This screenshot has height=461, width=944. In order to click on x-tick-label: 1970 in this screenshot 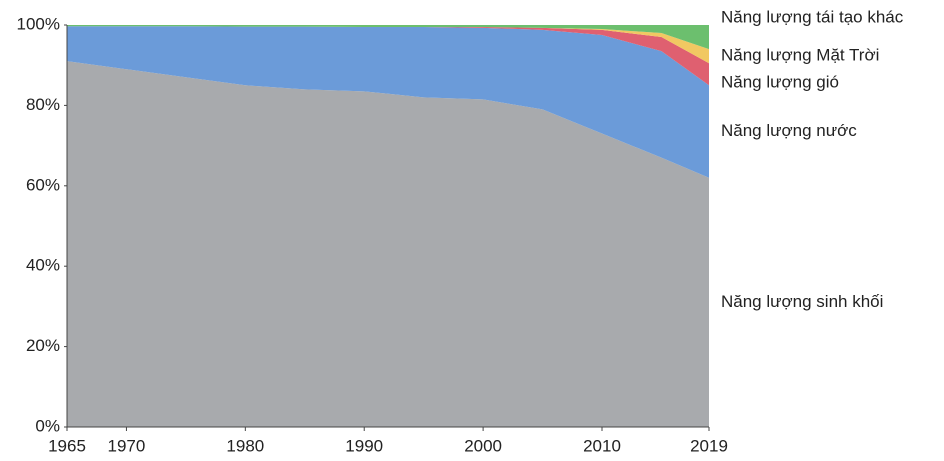, I will do `click(127, 445)`.